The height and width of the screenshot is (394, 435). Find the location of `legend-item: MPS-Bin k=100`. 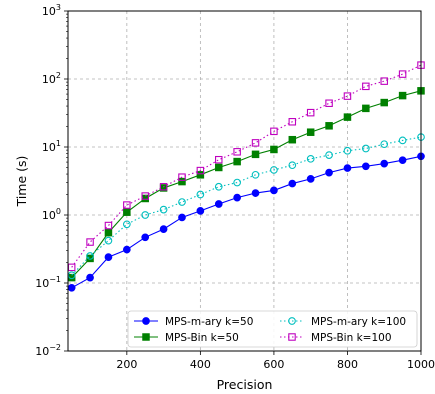

legend-item: MPS-Bin k=100 is located at coordinates (336, 338).